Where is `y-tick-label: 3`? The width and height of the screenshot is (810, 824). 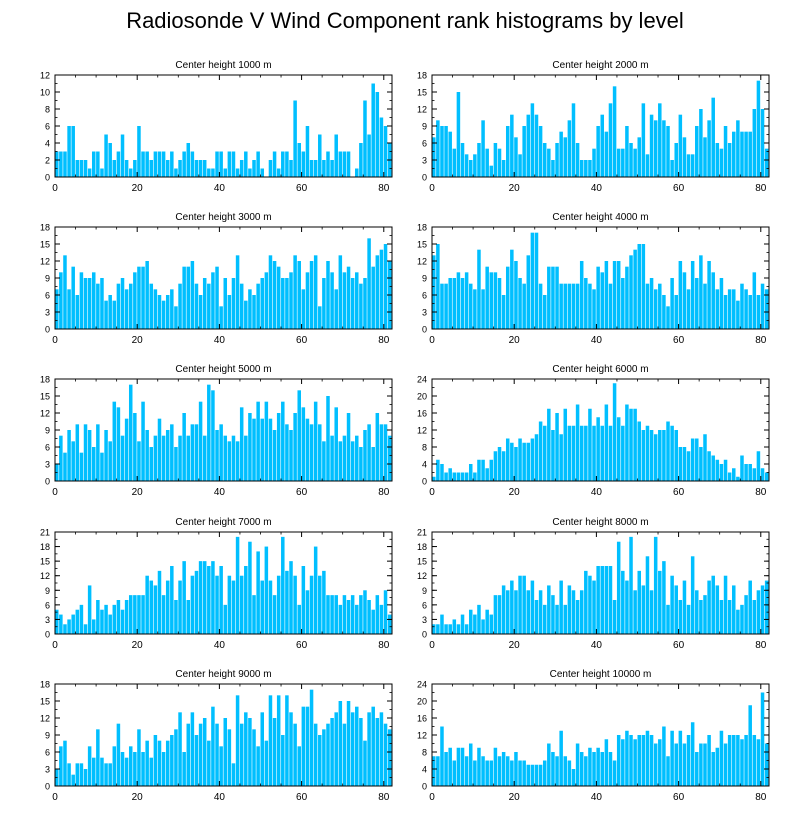
y-tick-label: 3 is located at coordinates (424, 620).